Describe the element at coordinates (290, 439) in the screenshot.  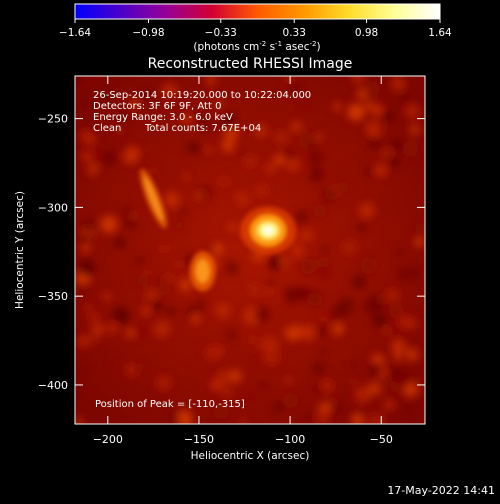
I see `x-tick-label: −100` at that location.